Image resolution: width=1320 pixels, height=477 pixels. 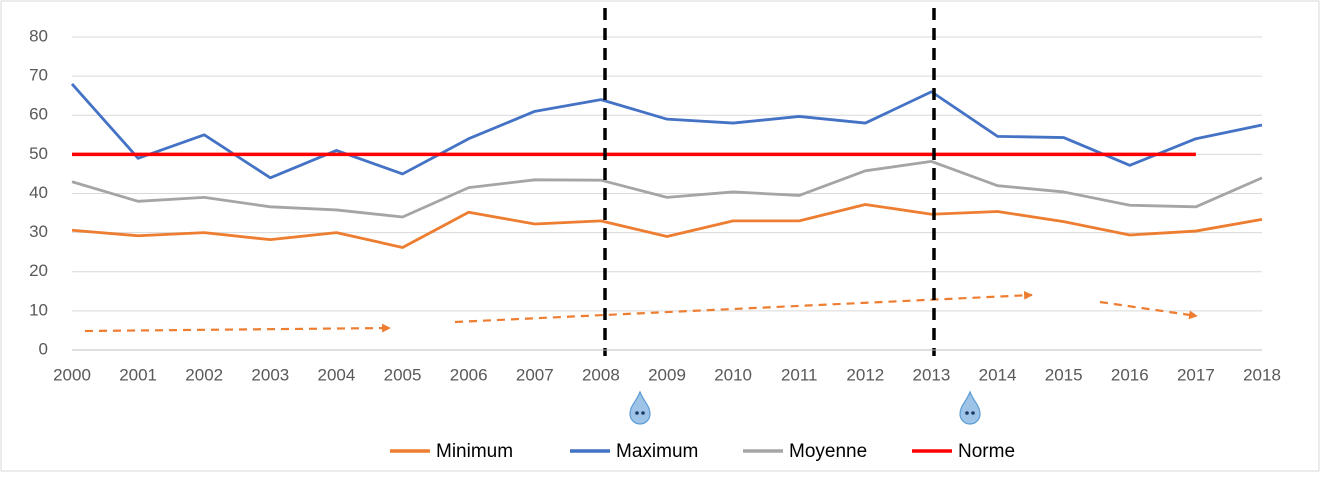 I want to click on x-tick-label: 2014, so click(x=998, y=374).